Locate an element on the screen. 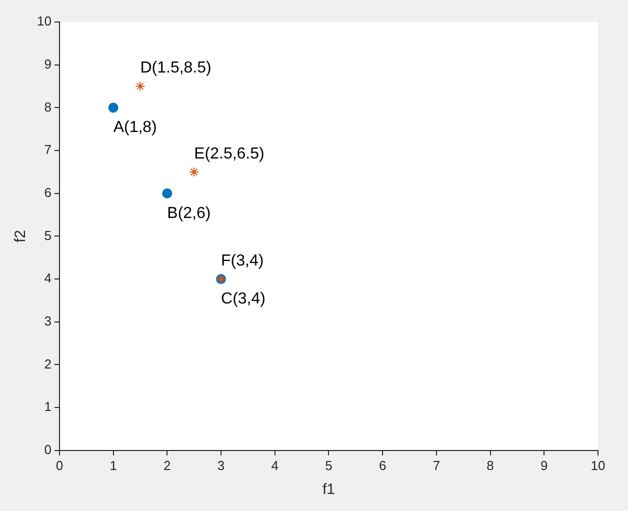  data-label: A(1,8) is located at coordinates (135, 127).